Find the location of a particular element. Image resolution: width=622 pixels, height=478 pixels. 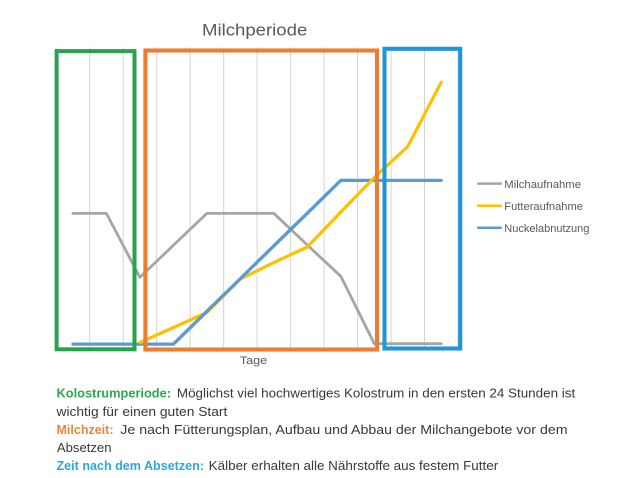

svg-text: Tage is located at coordinates (253, 361).